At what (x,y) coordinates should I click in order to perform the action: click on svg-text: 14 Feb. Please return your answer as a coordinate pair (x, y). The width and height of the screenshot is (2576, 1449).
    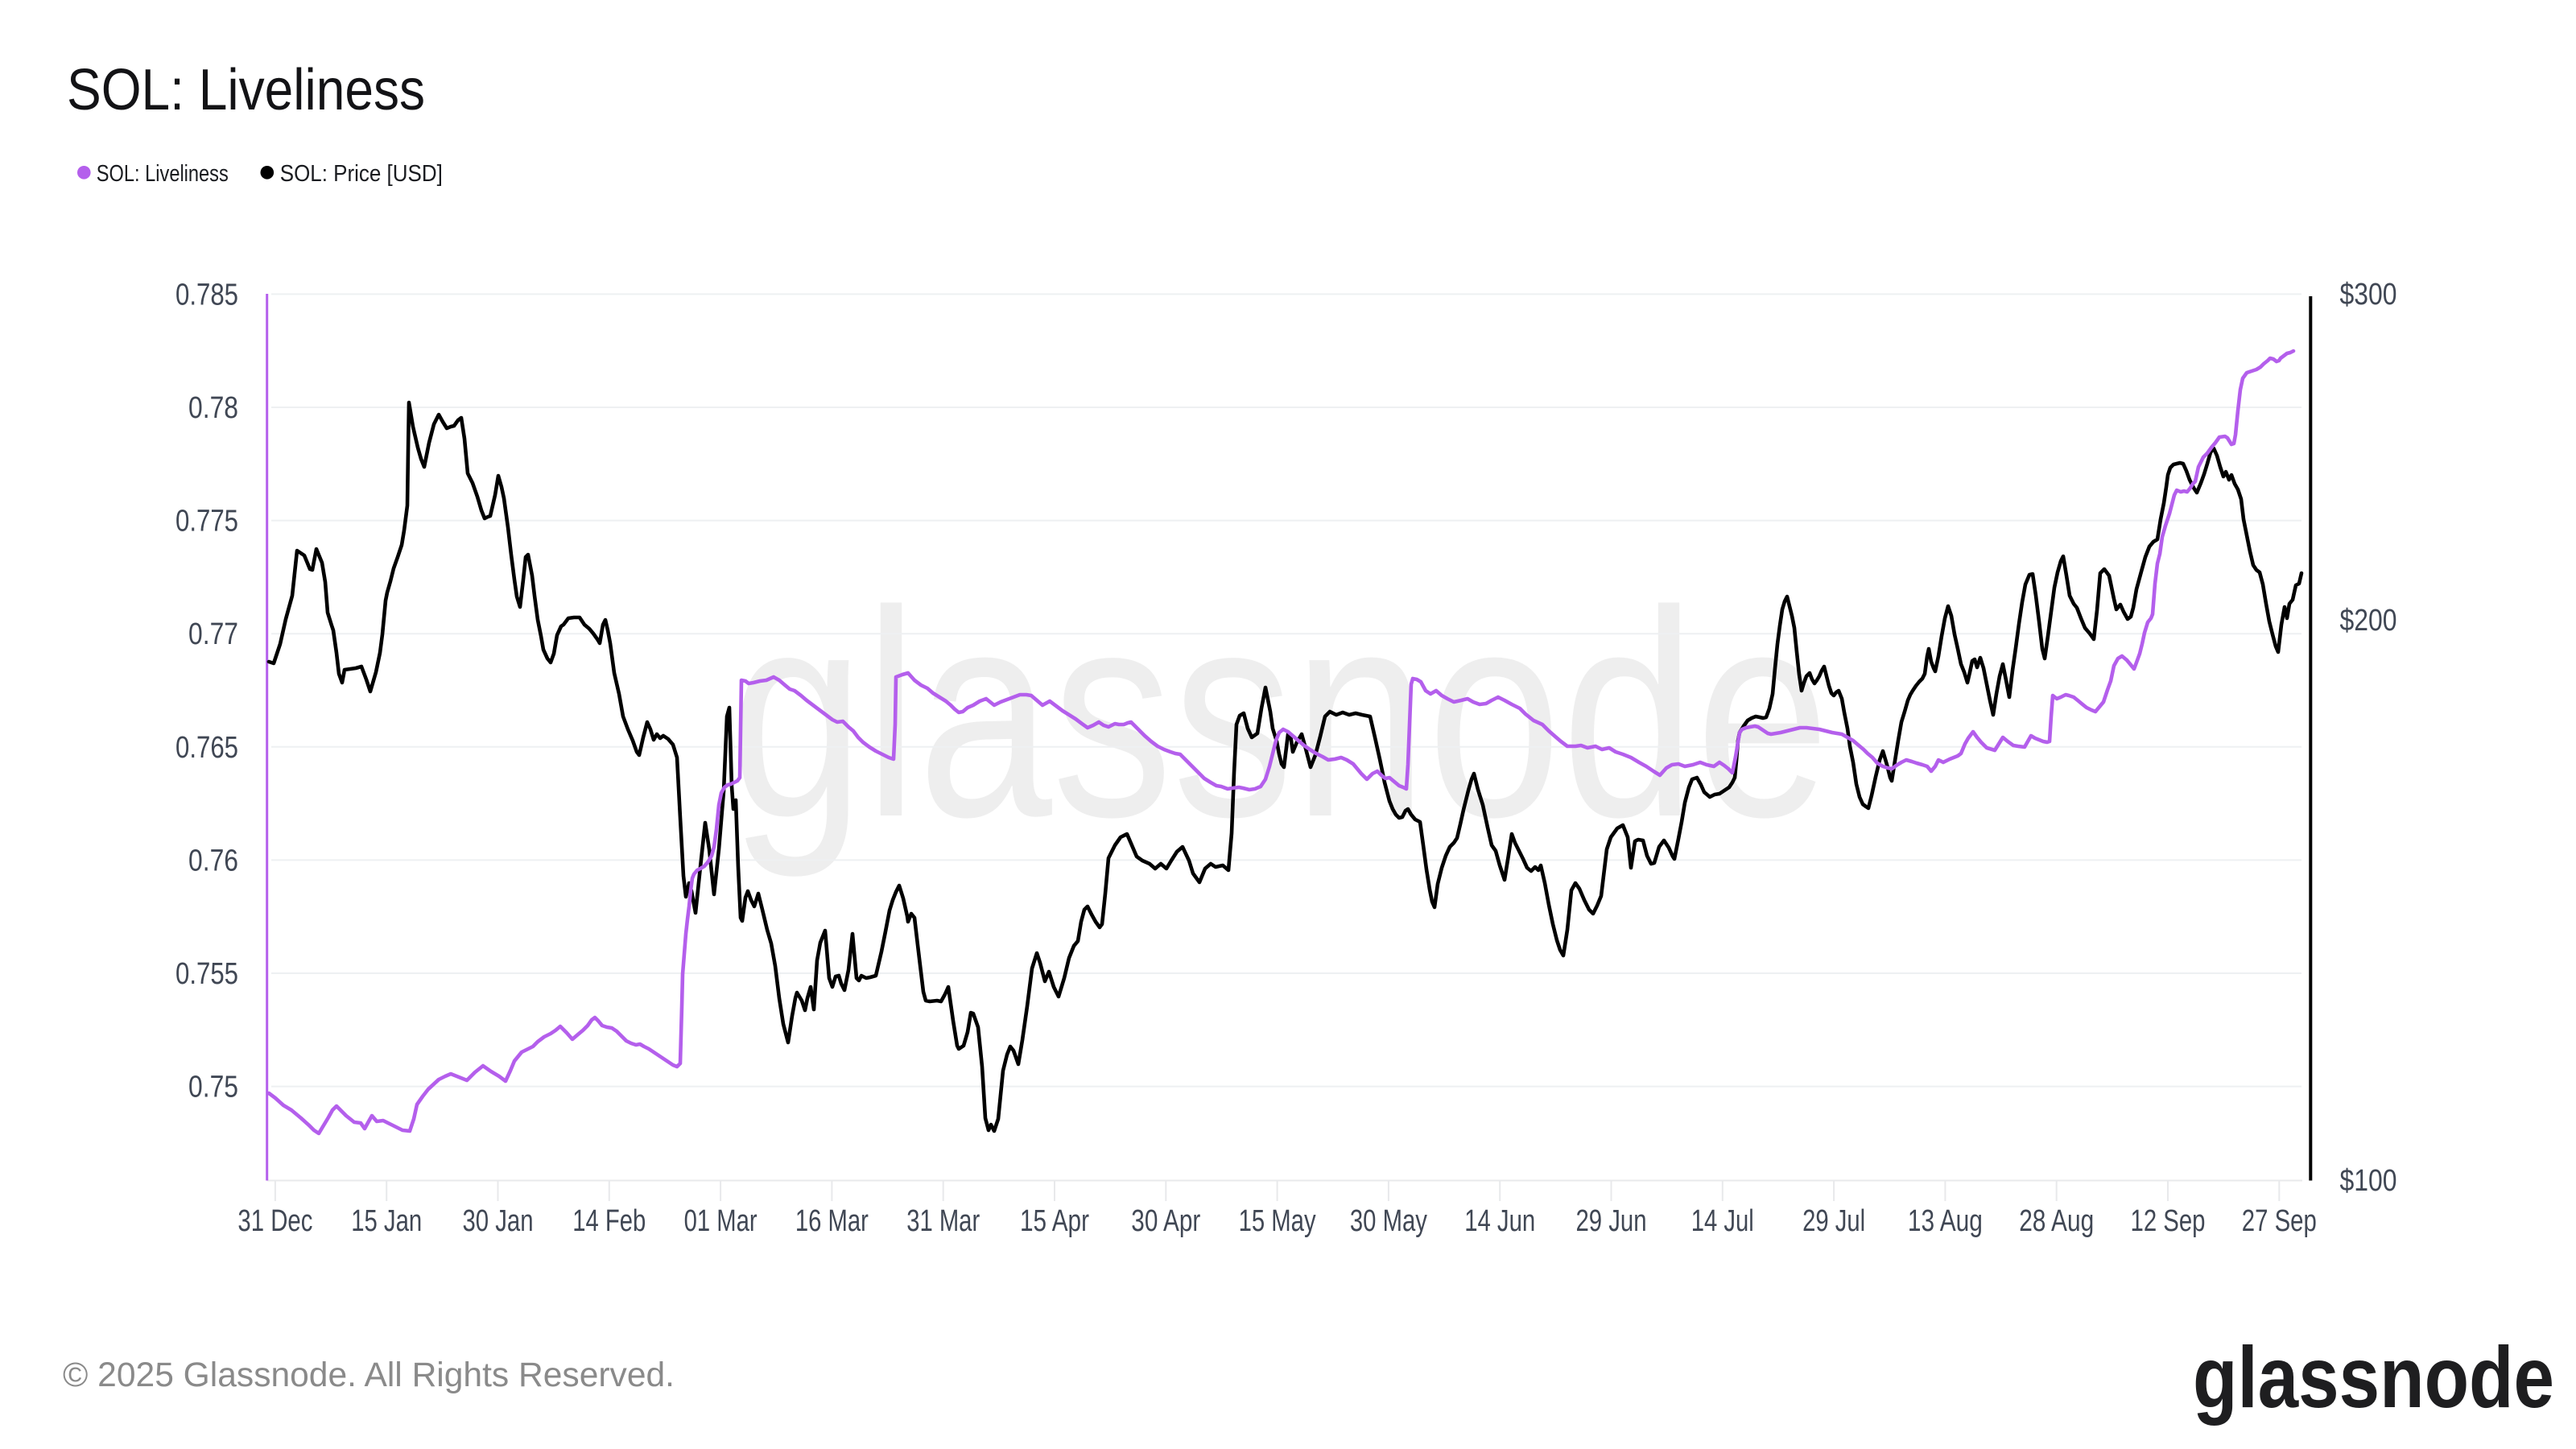
    Looking at the image, I should click on (609, 1221).